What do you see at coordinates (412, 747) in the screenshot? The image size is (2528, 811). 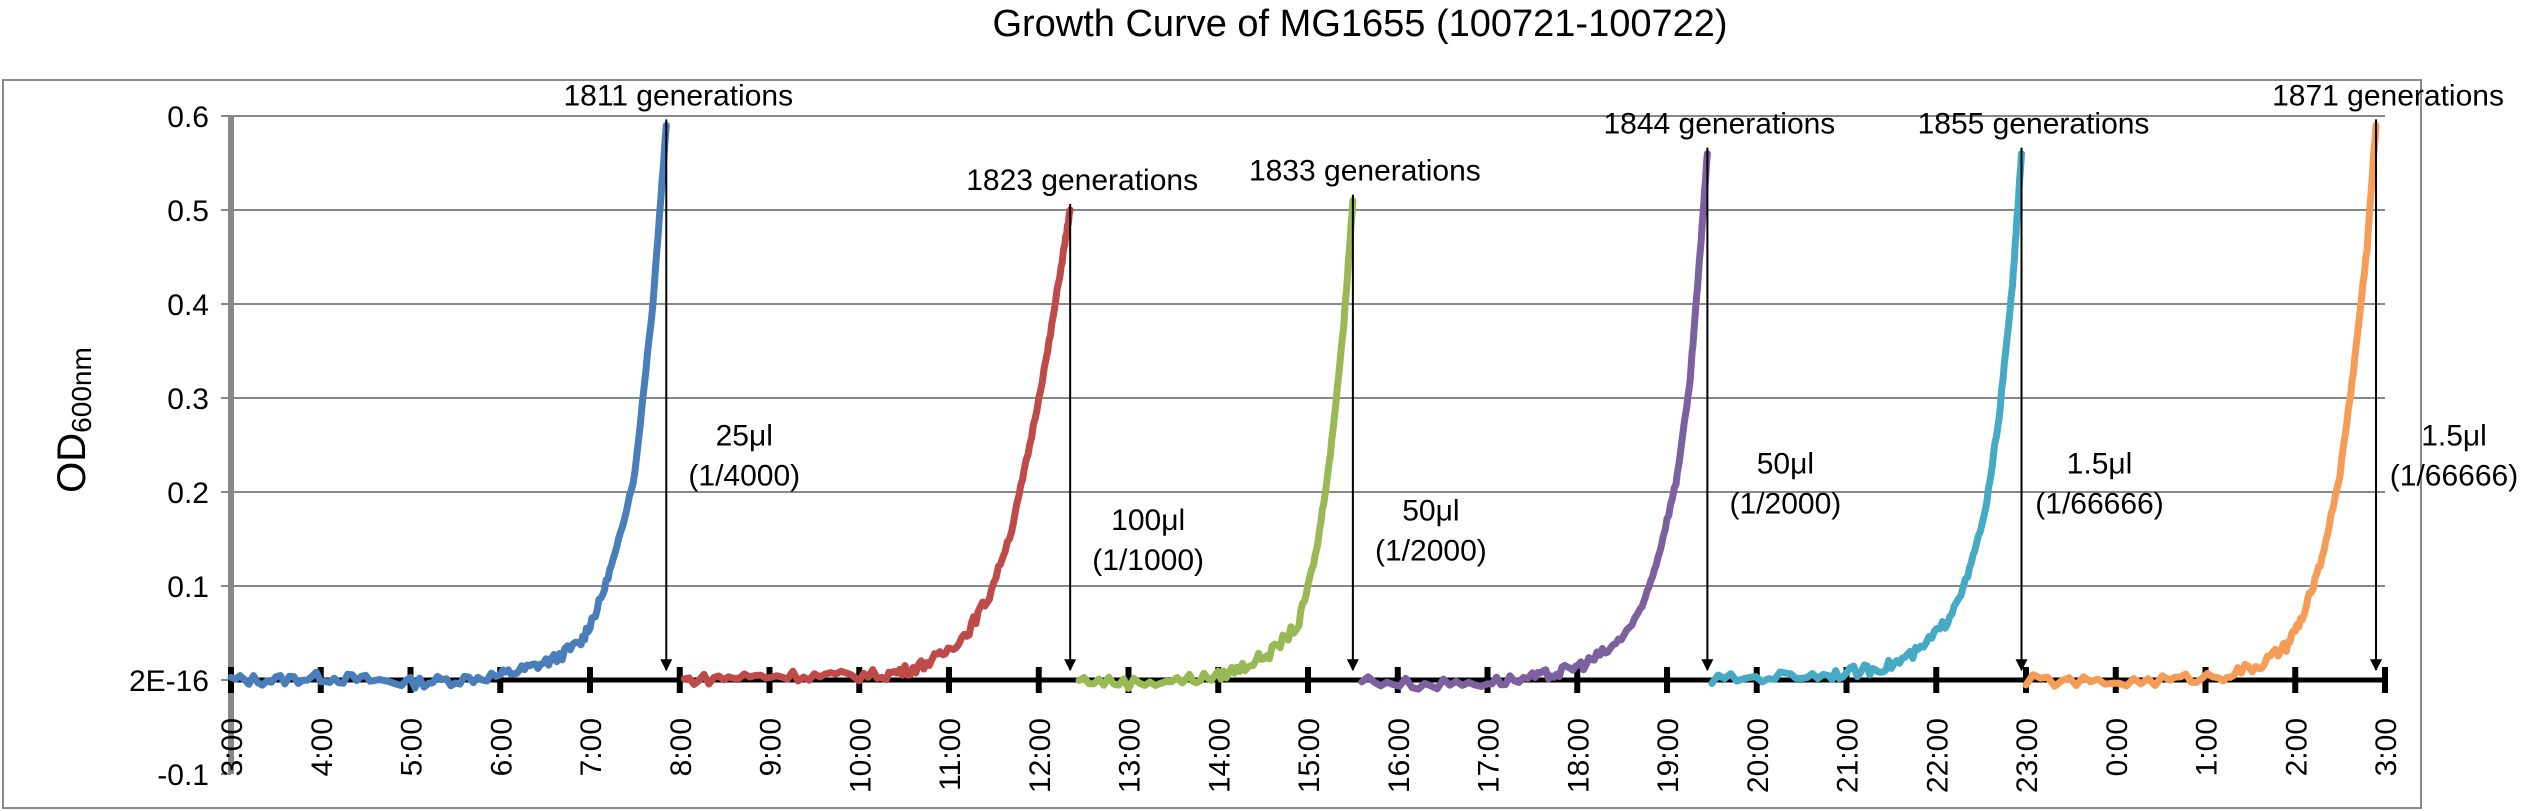 I see `x-tick-label: 5:00` at bounding box center [412, 747].